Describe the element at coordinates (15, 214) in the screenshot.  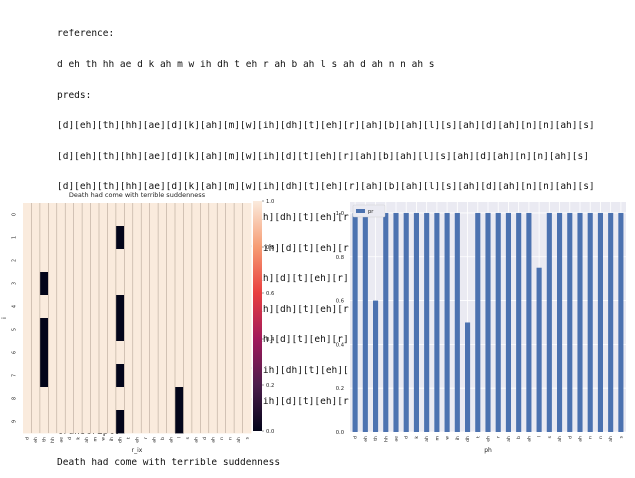
I see `heatmap-y-tick: 0` at that location.